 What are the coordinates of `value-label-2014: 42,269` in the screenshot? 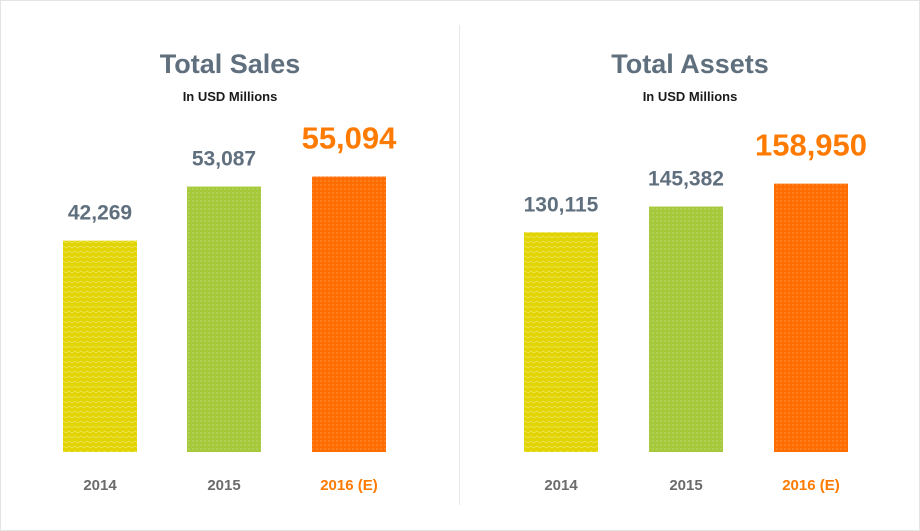 It's located at (100, 213).